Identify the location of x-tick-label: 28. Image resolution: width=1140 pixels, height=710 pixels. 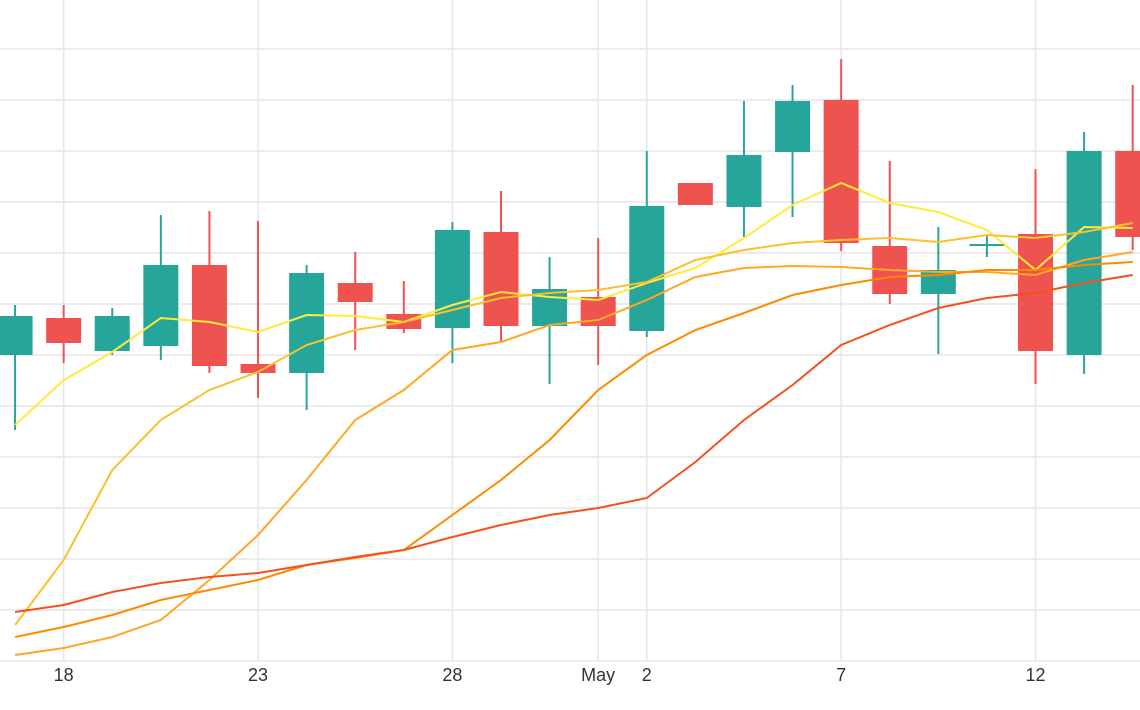
(452, 675).